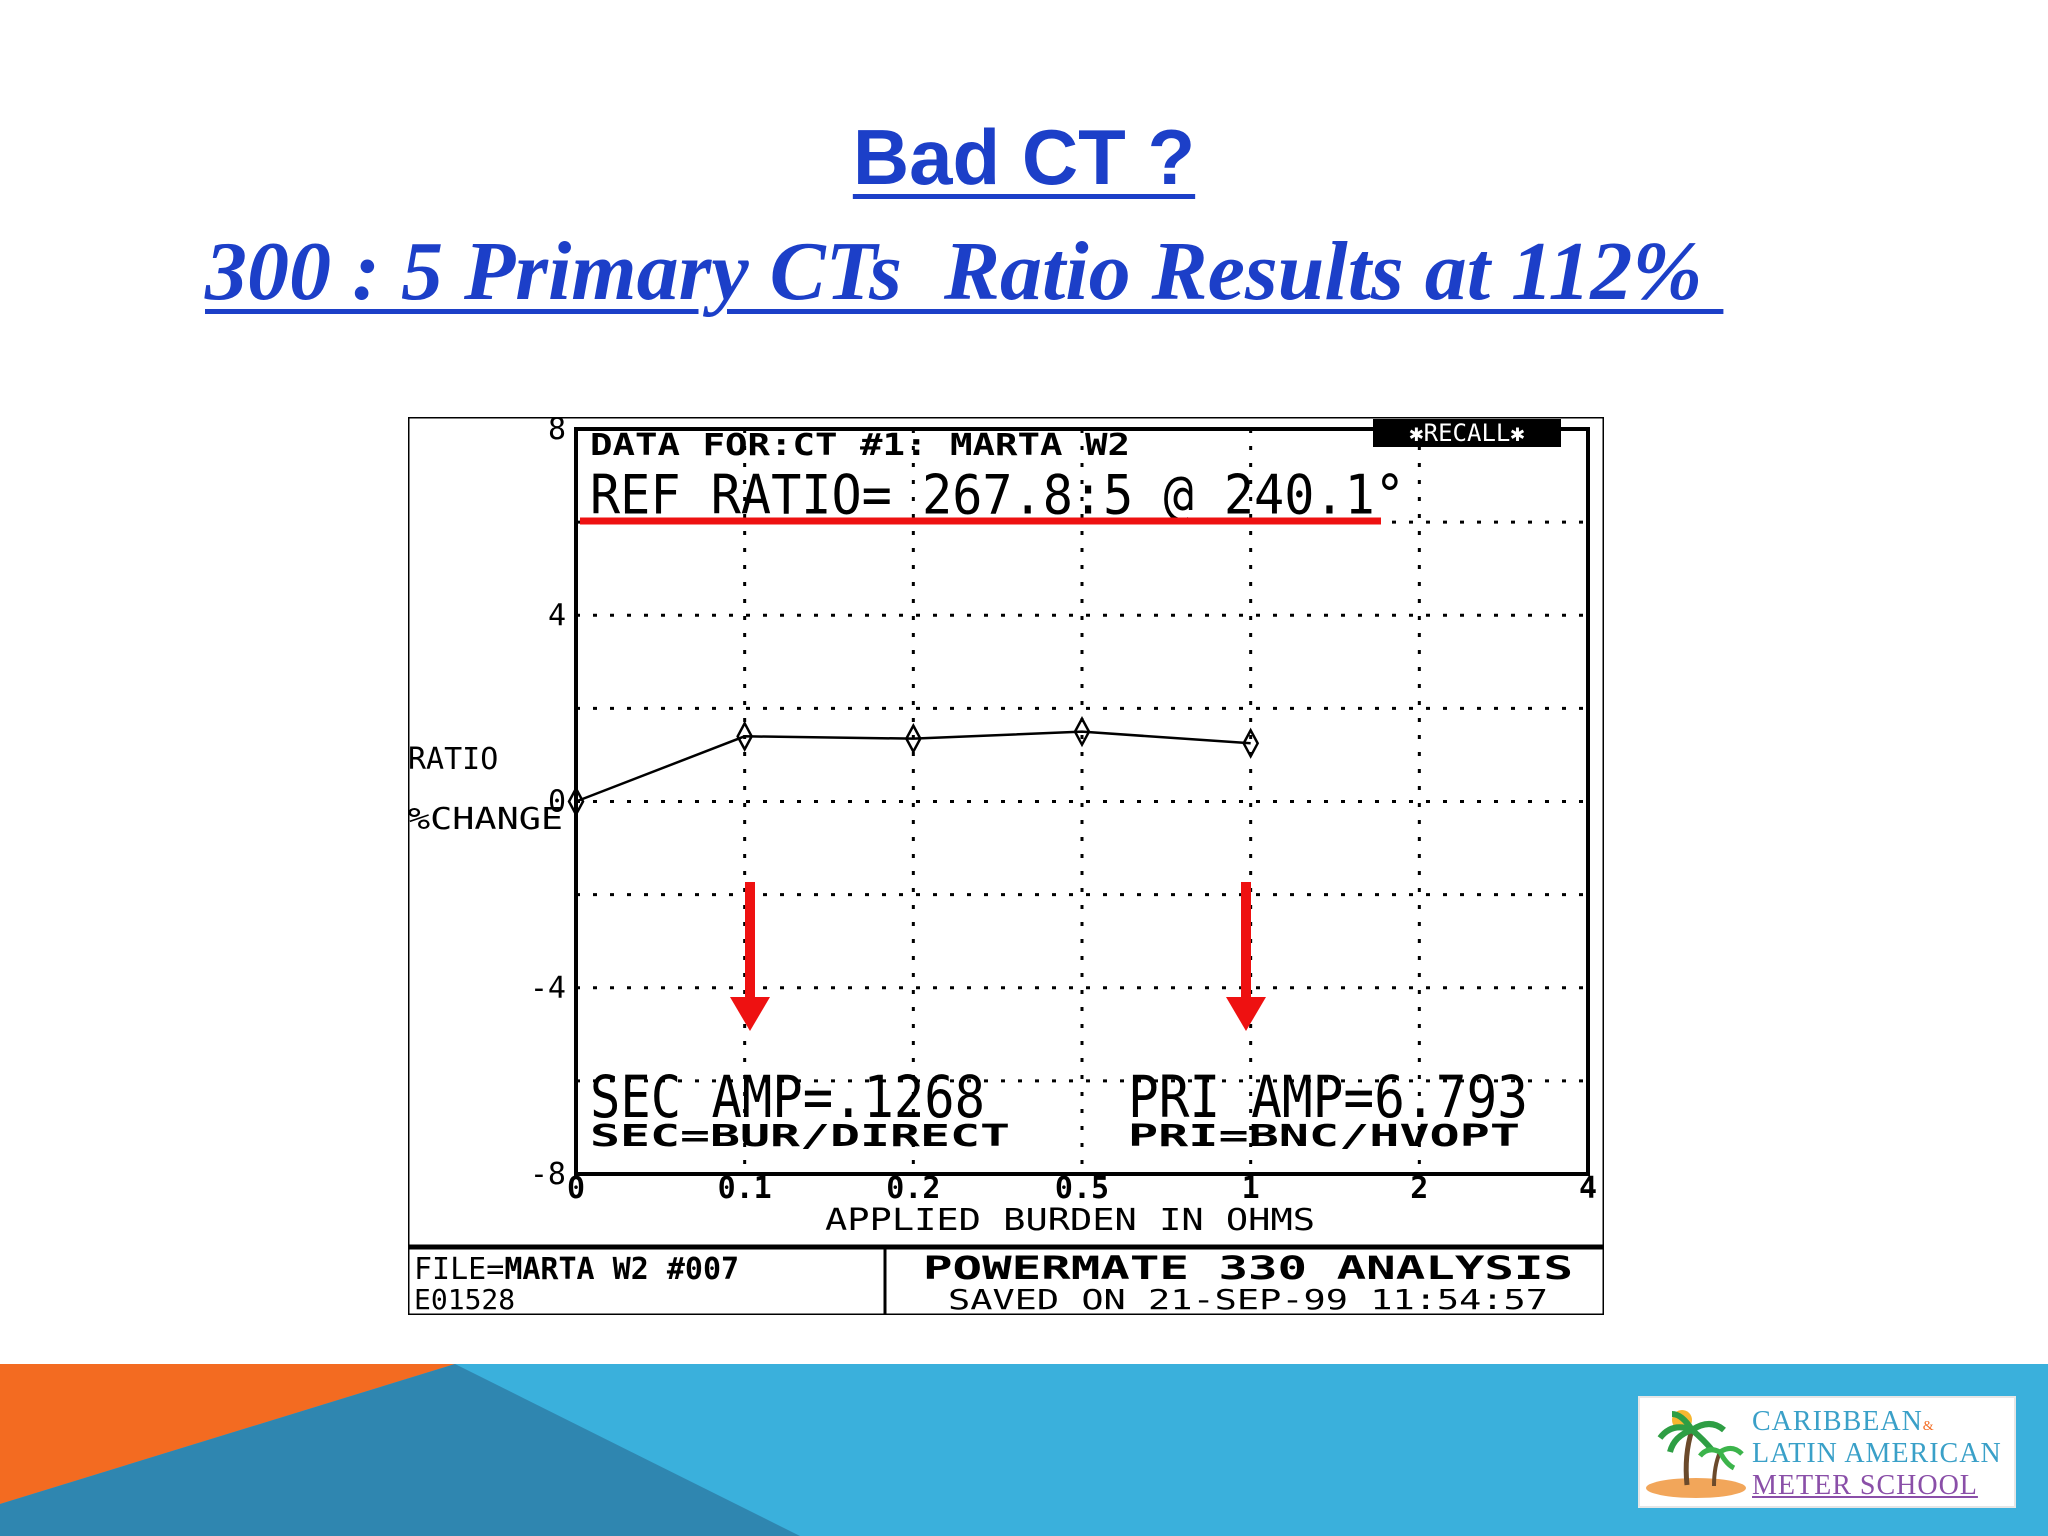  Describe the element at coordinates (557, 615) in the screenshot. I see `y-tick-label: 4` at that location.